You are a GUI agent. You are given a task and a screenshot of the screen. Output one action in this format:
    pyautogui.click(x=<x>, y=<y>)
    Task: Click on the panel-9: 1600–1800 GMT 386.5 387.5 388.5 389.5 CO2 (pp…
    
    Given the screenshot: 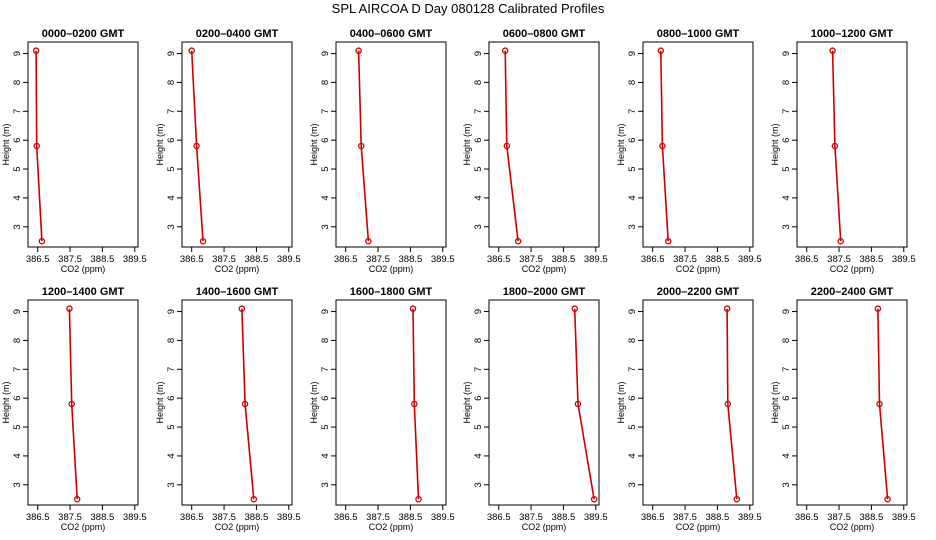 What is the action you would take?
    pyautogui.click(x=382, y=409)
    